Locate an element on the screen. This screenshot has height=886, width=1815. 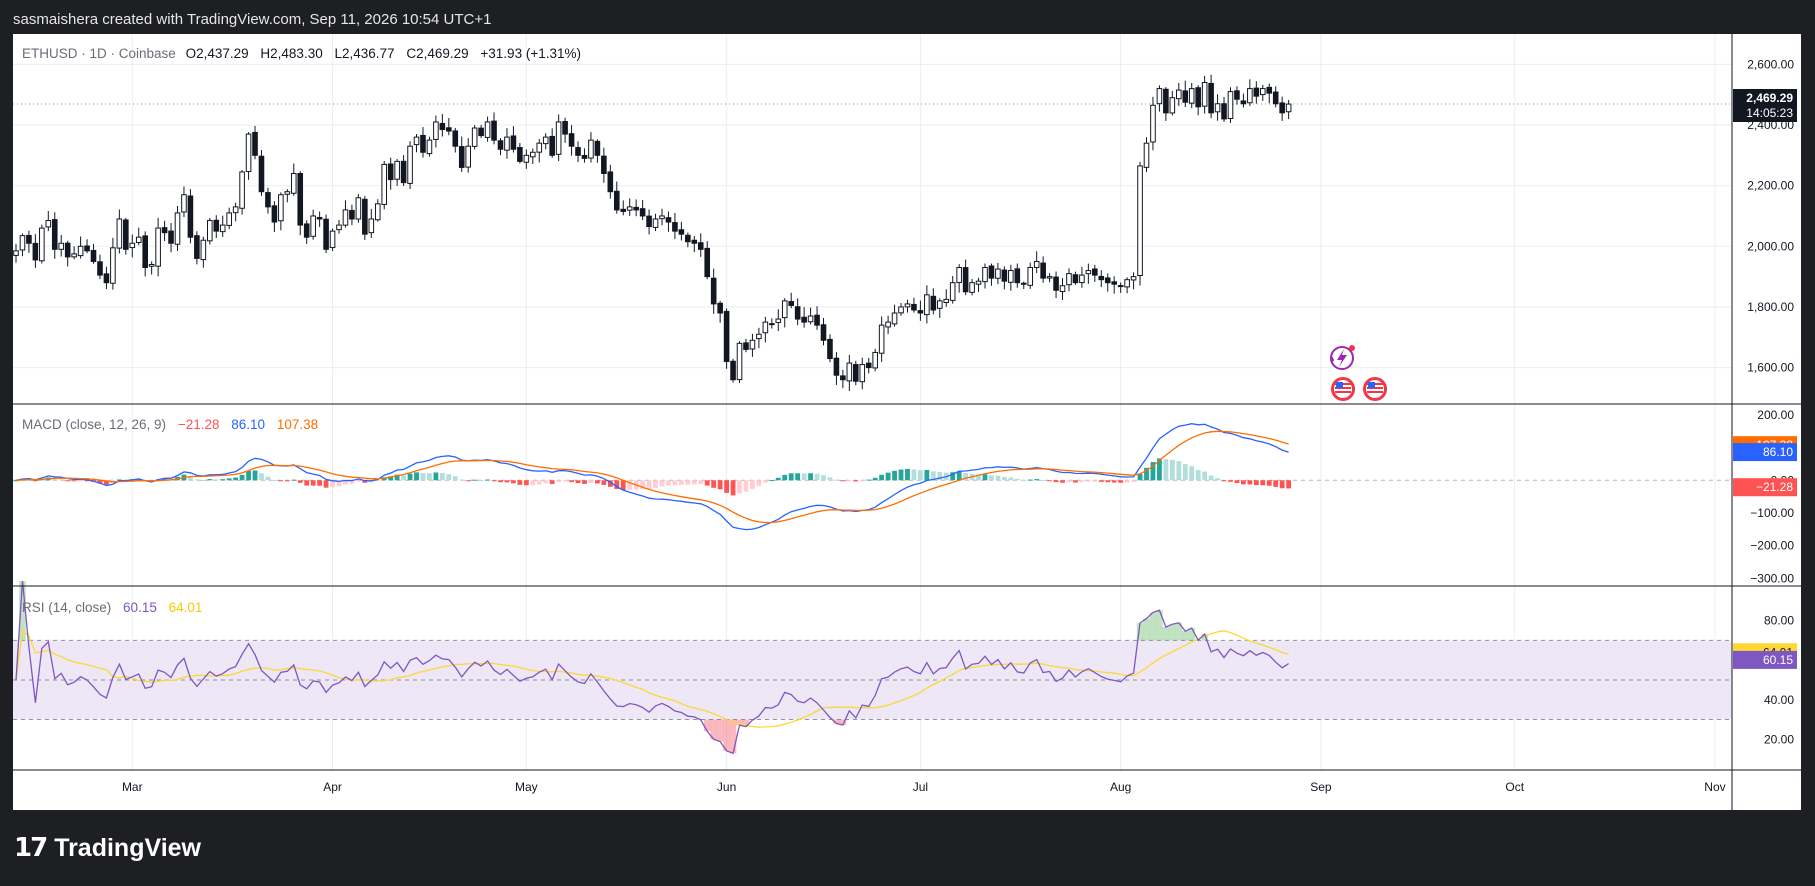
tradingview-logo: 17 TradingView is located at coordinates (107, 848).